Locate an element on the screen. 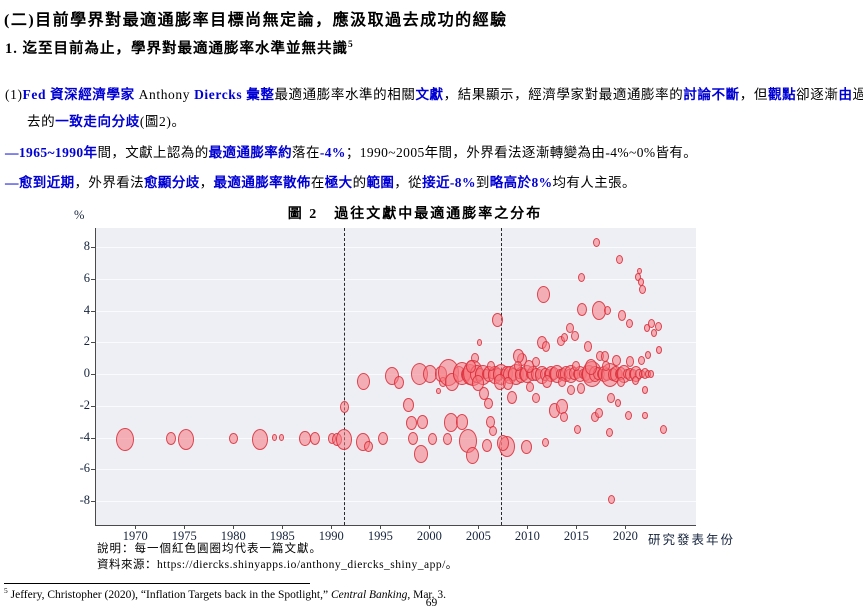 This screenshot has height=612, width=863. text-segment: (1) is located at coordinates (14, 94).